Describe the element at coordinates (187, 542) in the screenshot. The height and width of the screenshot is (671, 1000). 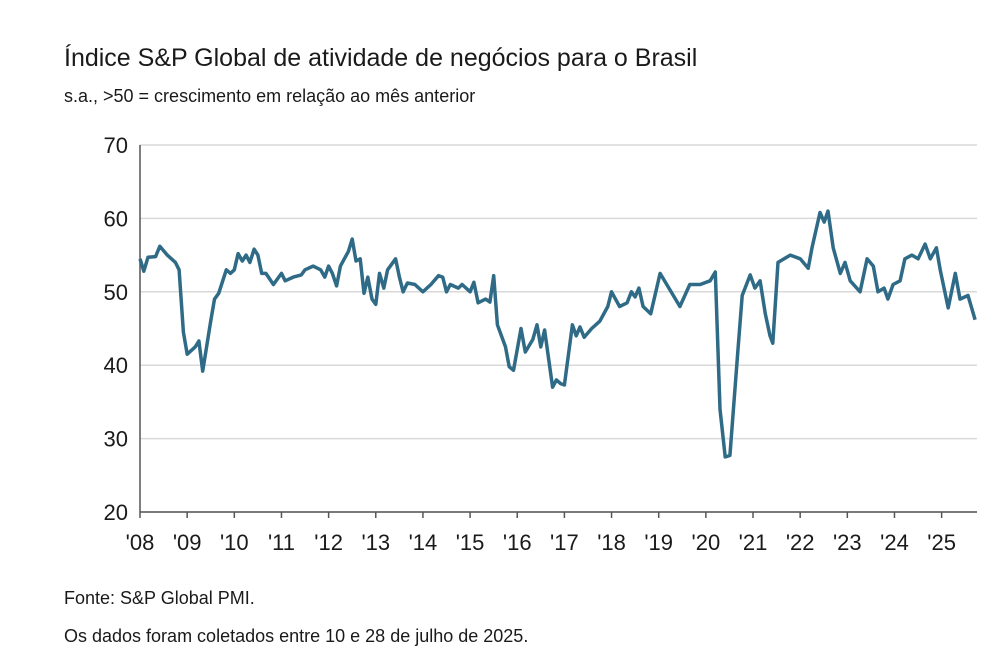
I see `x-tick-label: '09` at that location.